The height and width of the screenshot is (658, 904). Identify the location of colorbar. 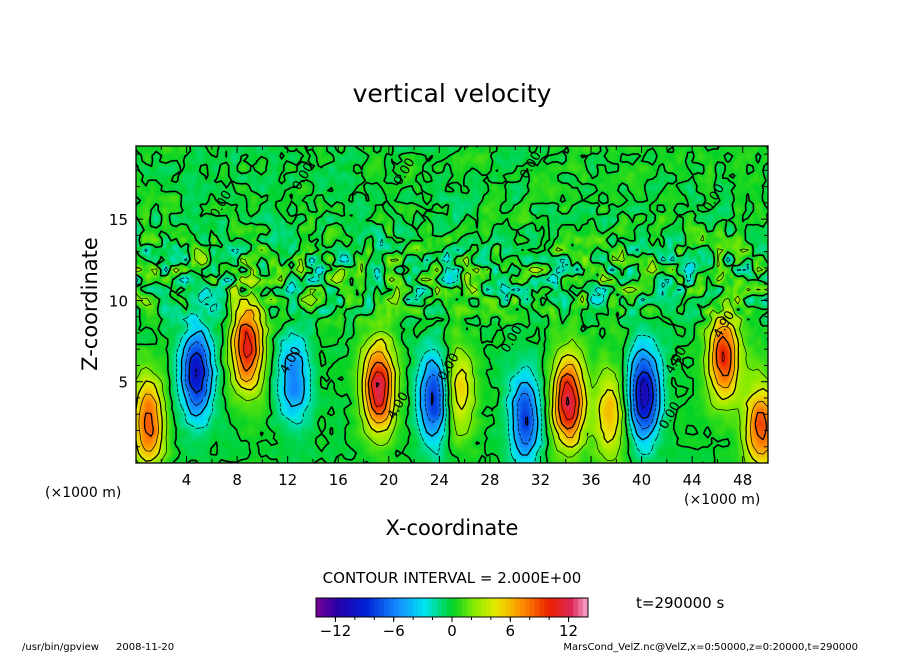
(452, 607).